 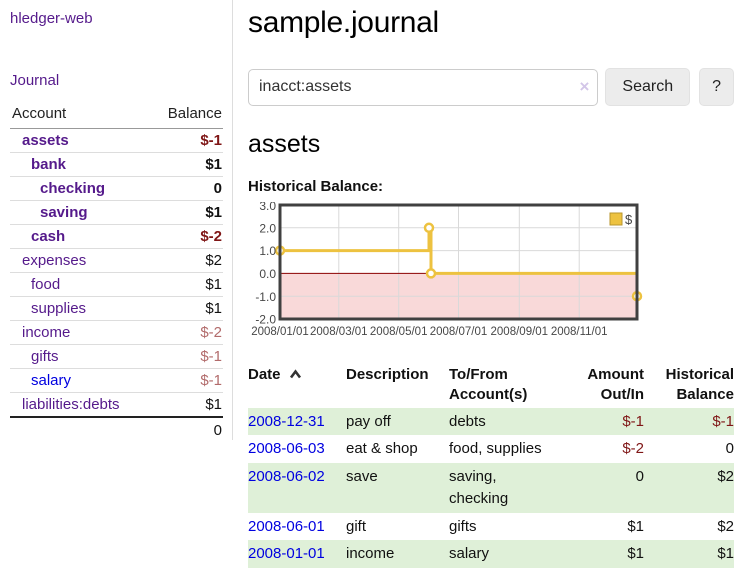 I want to click on transaction-amount: $-1, so click(x=633, y=421).